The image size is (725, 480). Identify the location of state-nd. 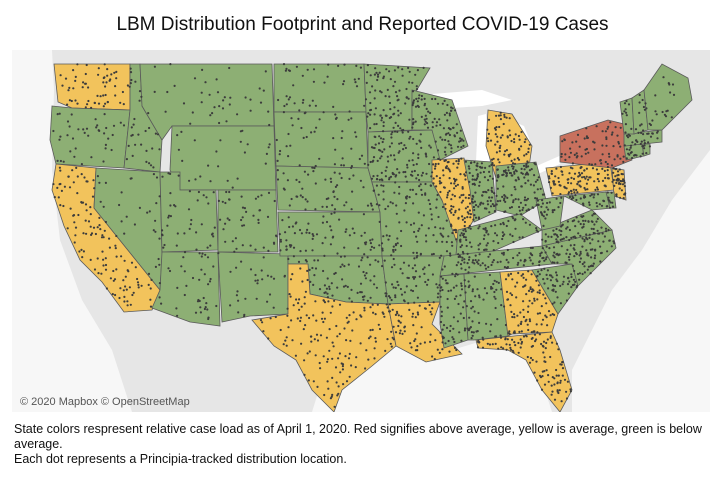
(320, 88).